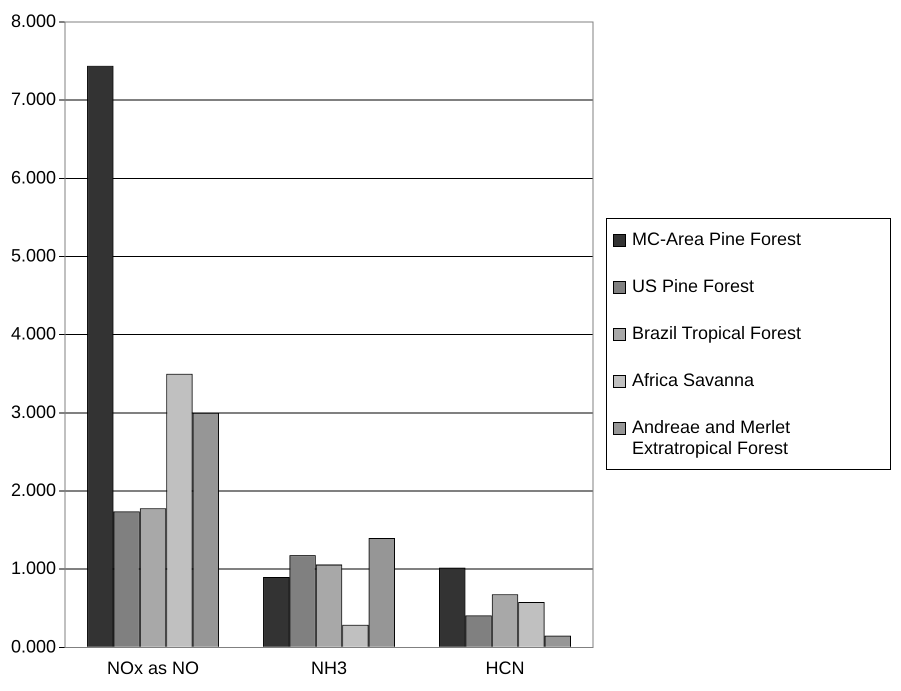  Describe the element at coordinates (33, 177) in the screenshot. I see `y-tick-label: 6.000` at that location.